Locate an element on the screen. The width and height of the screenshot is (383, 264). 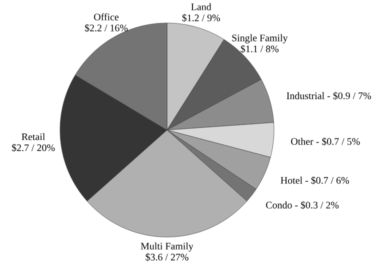
slice-label: Multi Family is located at coordinates (167, 247).